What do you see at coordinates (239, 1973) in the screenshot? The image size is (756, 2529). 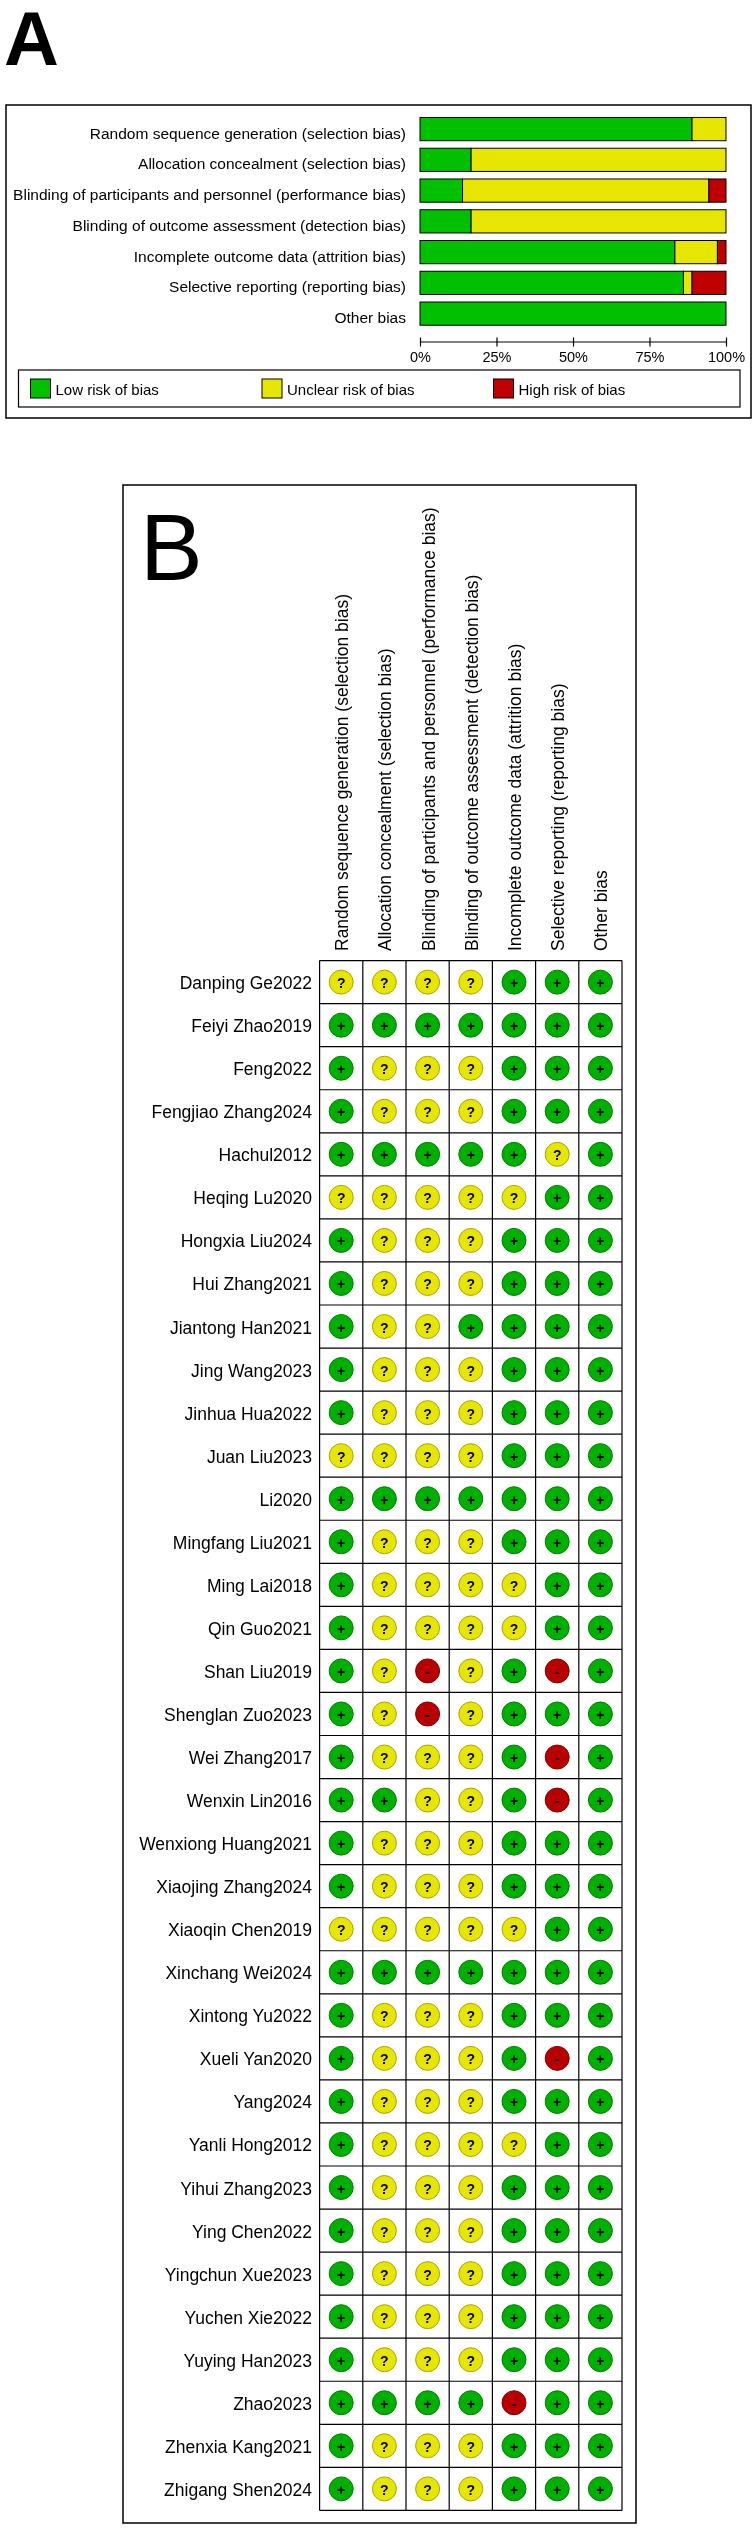 I see `y-tick-label: Xinchang Wei2024` at bounding box center [239, 1973].